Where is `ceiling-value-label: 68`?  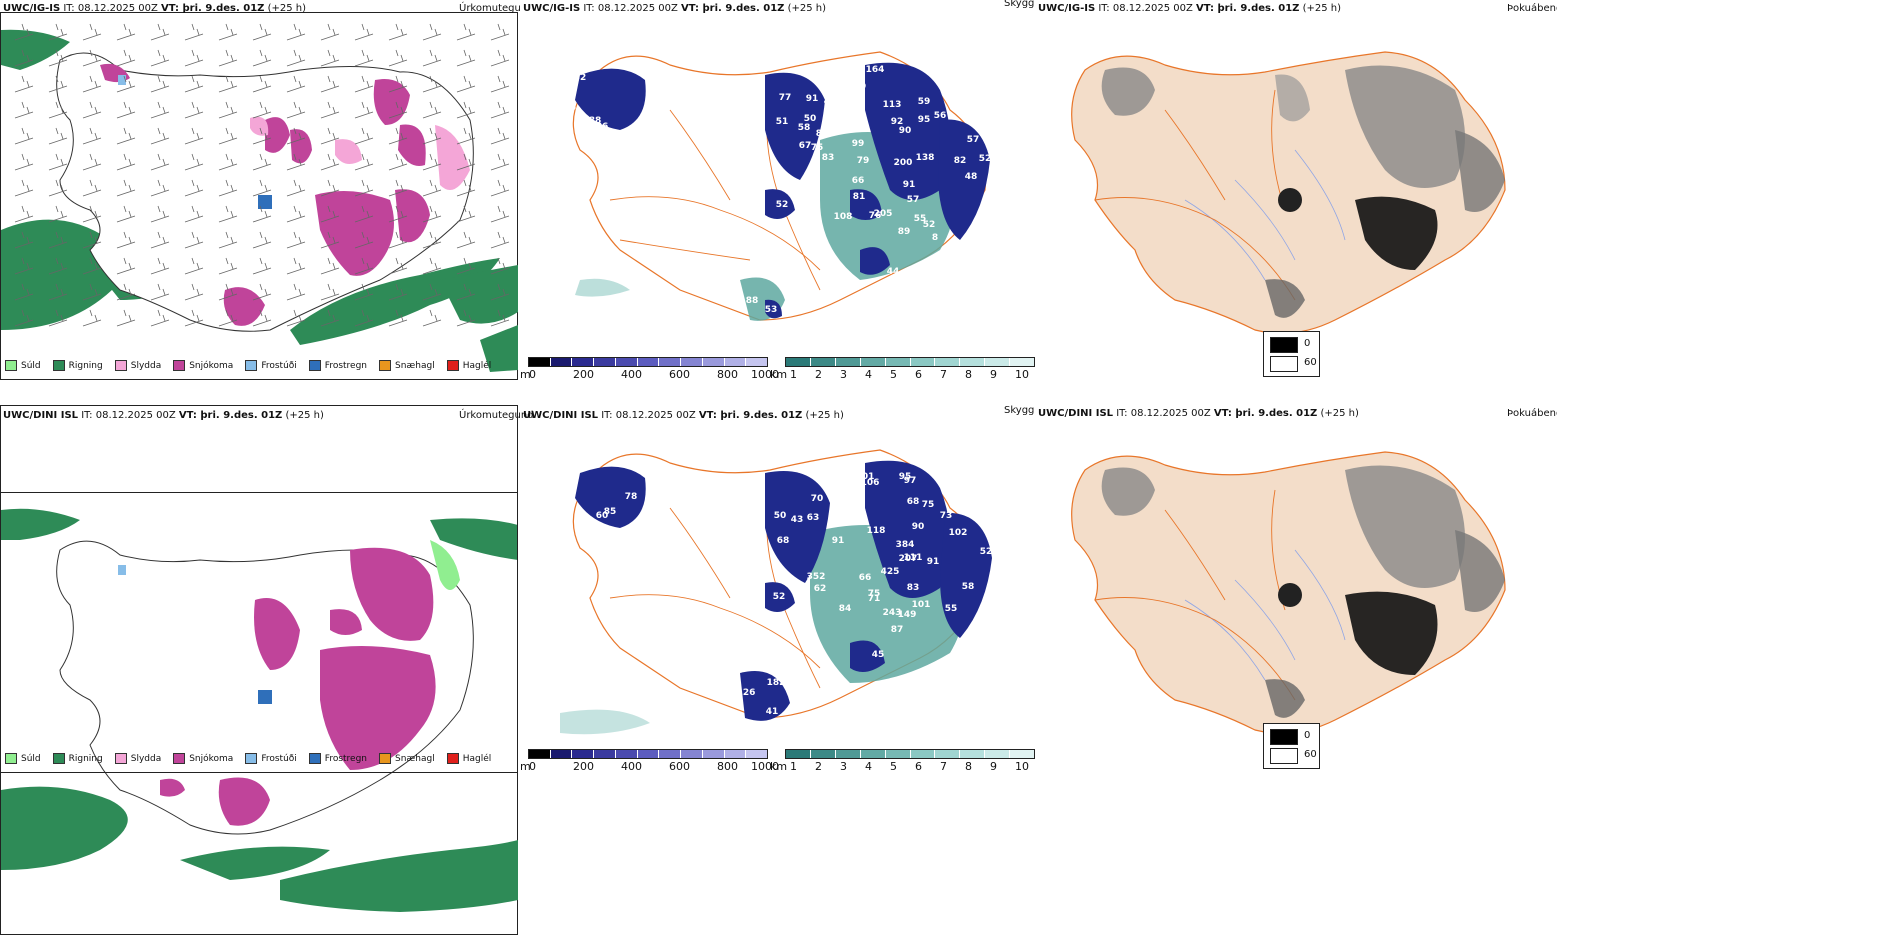 ceiling-value-label: 68 is located at coordinates (913, 502).